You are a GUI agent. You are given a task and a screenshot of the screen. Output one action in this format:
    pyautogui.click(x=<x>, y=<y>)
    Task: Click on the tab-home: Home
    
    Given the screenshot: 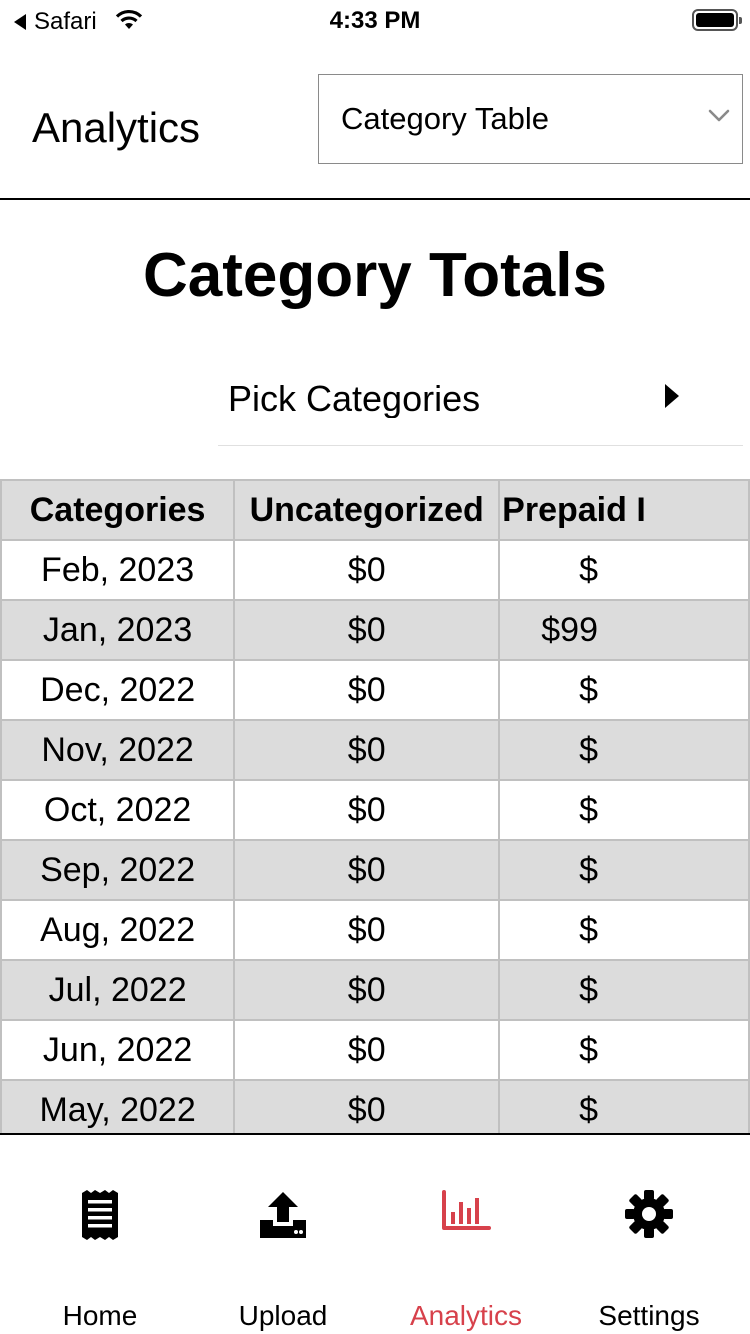 What is the action you would take?
    pyautogui.click(x=100, y=1235)
    